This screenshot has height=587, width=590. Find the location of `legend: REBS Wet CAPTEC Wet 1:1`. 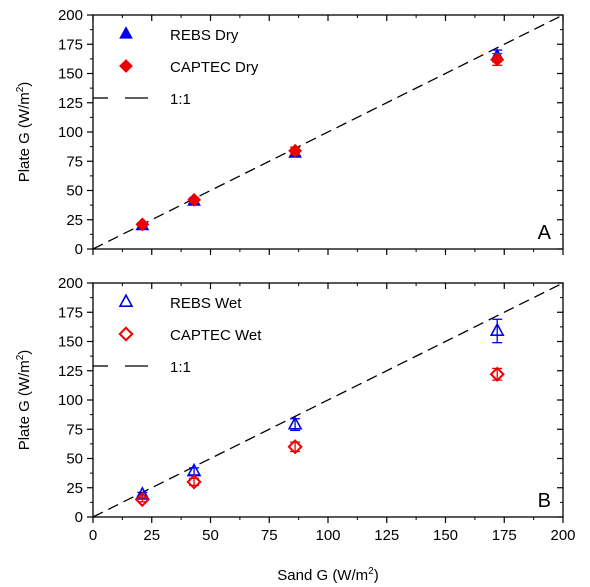

legend: REBS Wet CAPTEC Wet 1:1 is located at coordinates (177, 334).